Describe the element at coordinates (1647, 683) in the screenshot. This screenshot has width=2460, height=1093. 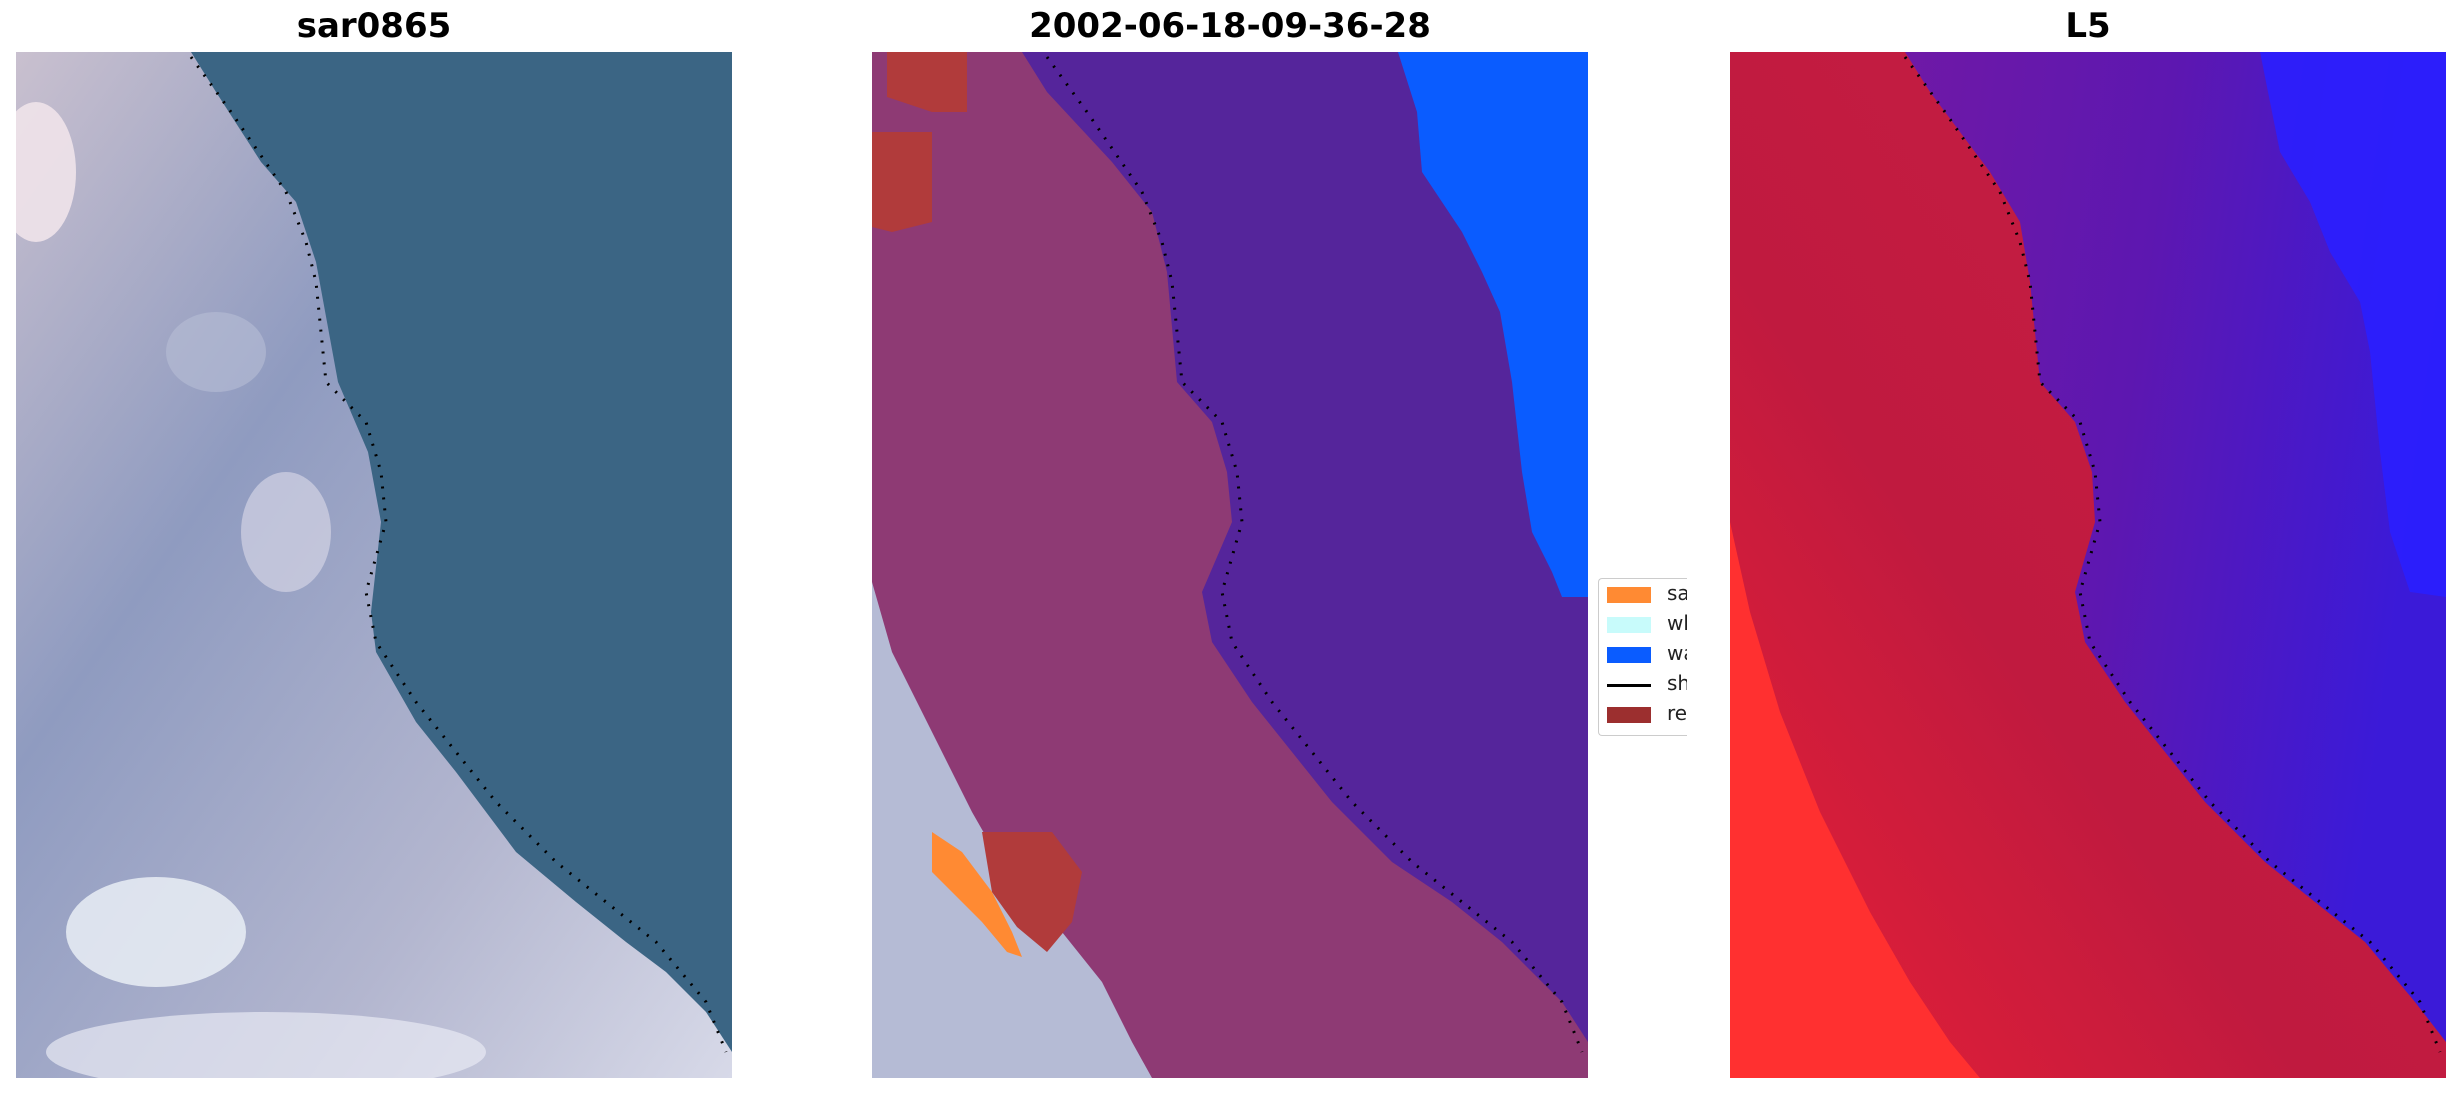
I see `legend-item-shoreline: shoreline` at that location.